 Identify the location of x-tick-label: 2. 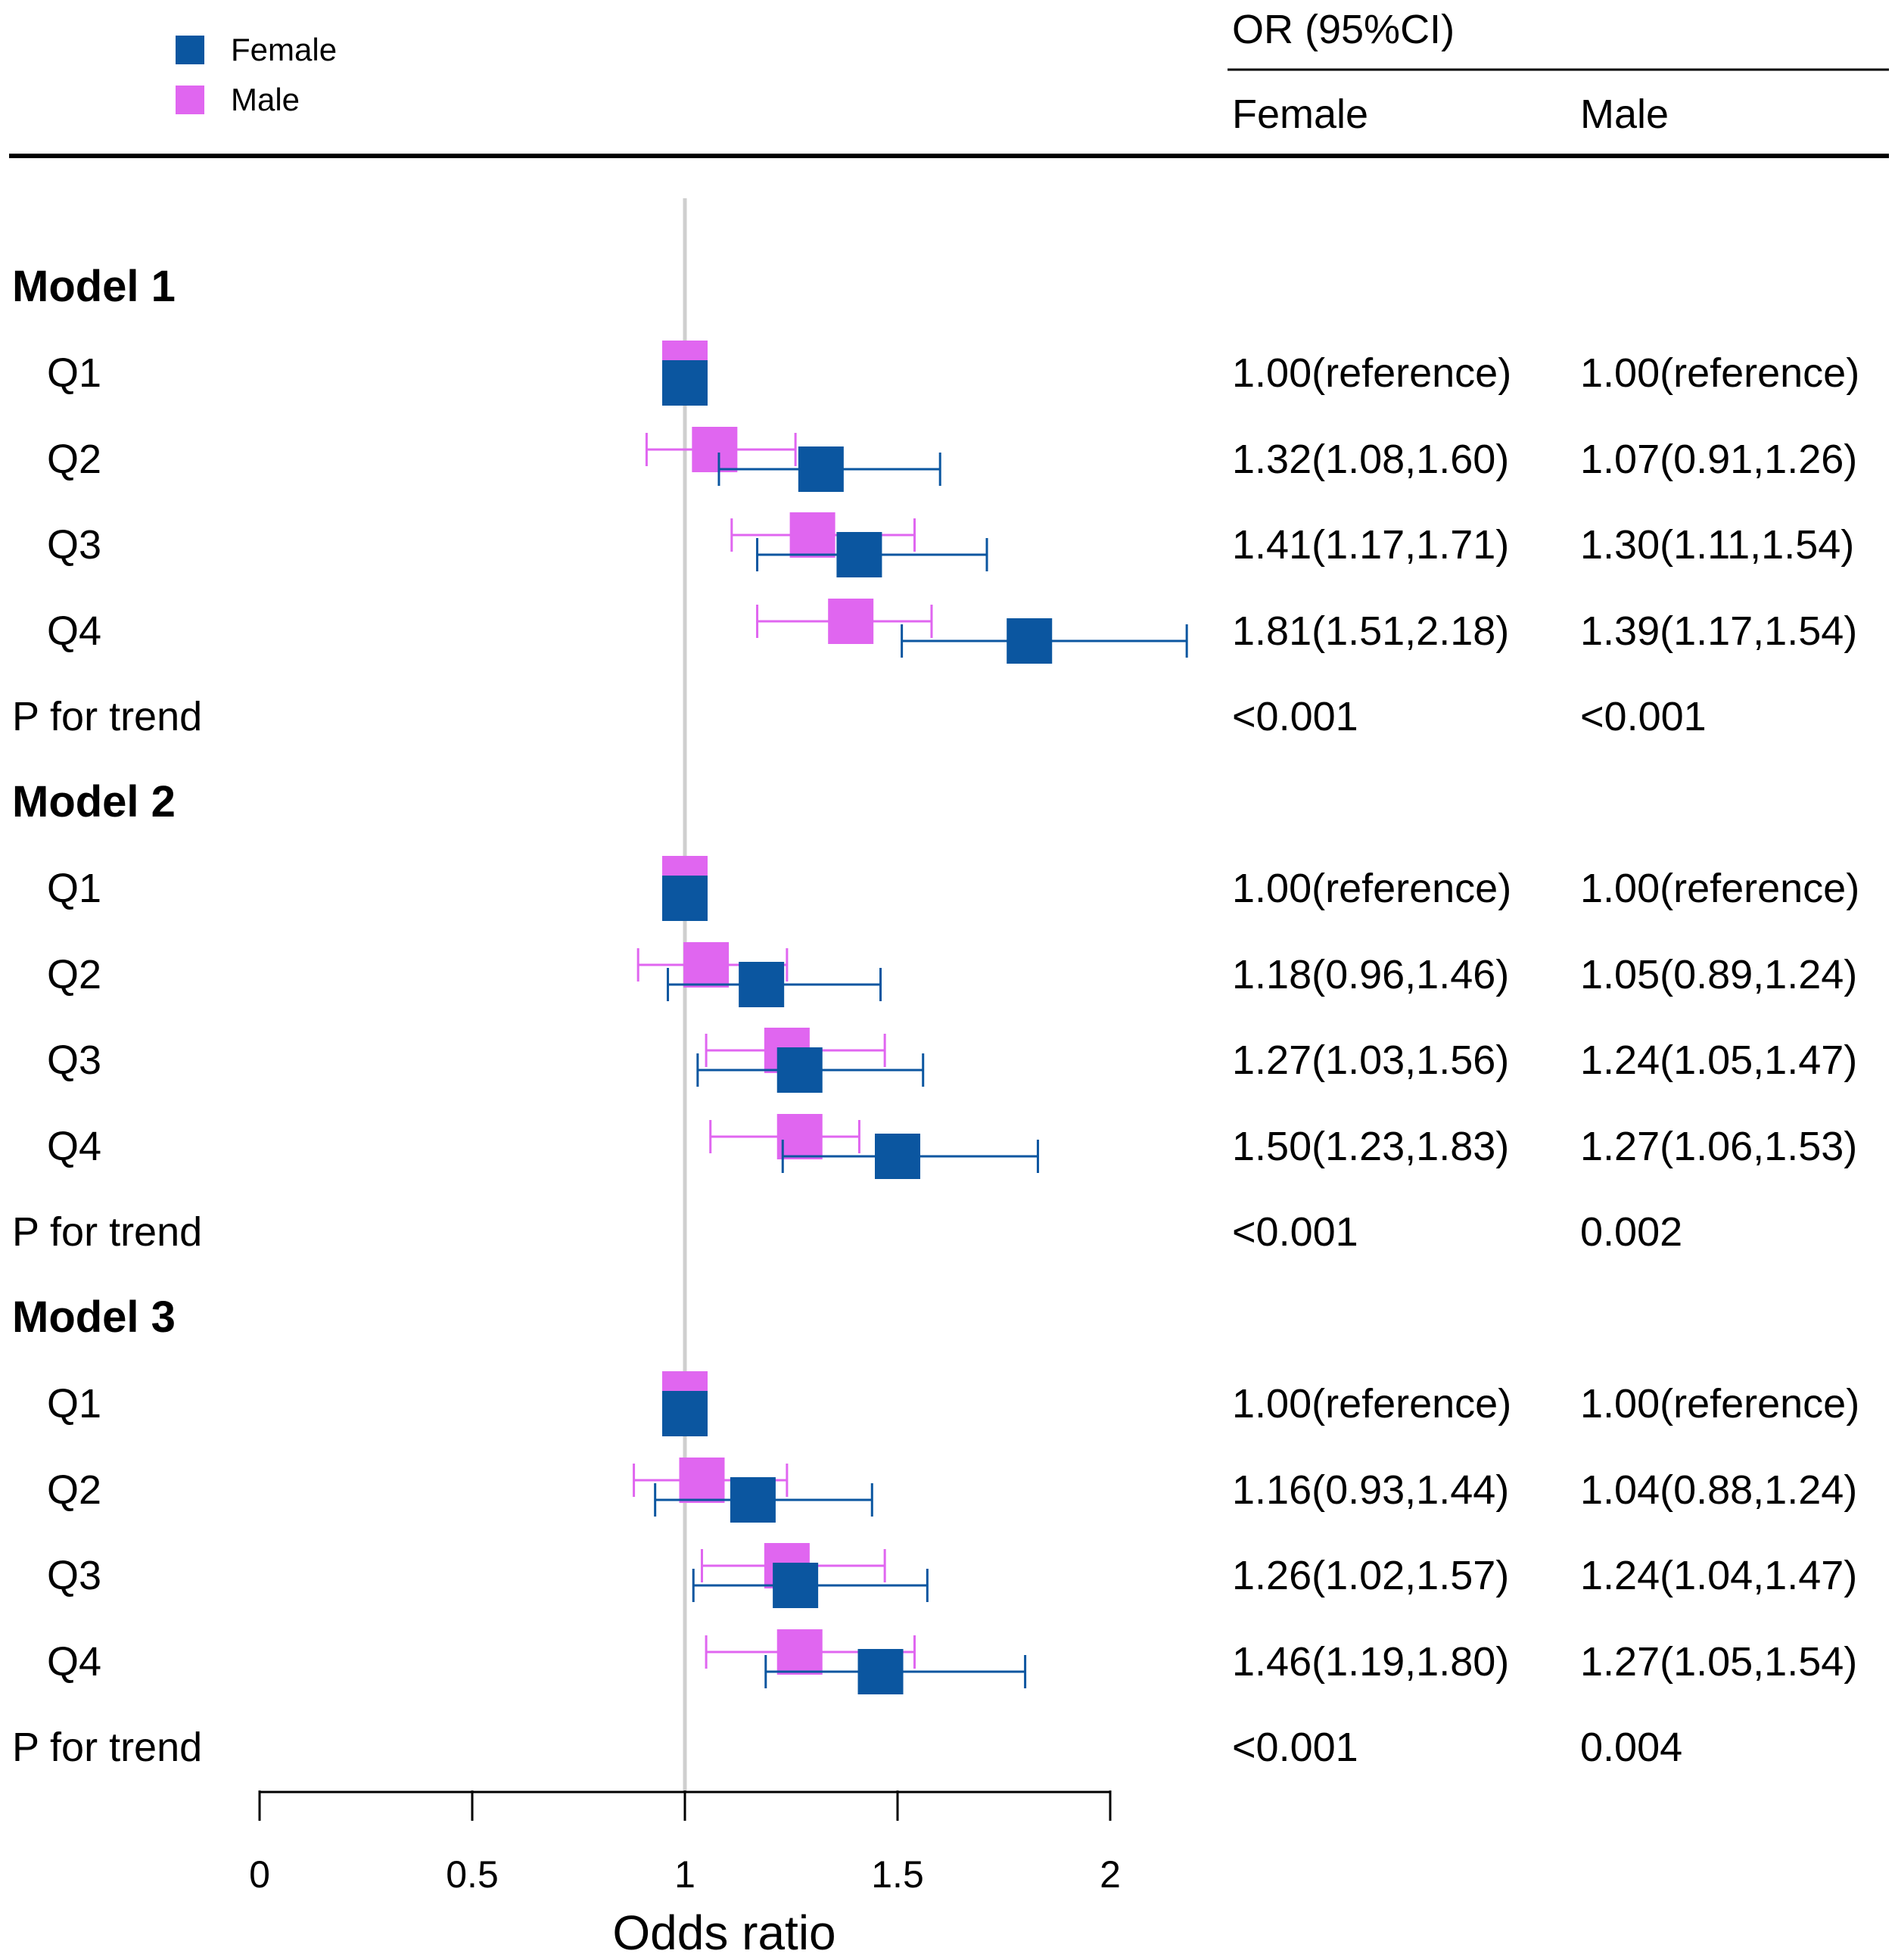
(1110, 1874).